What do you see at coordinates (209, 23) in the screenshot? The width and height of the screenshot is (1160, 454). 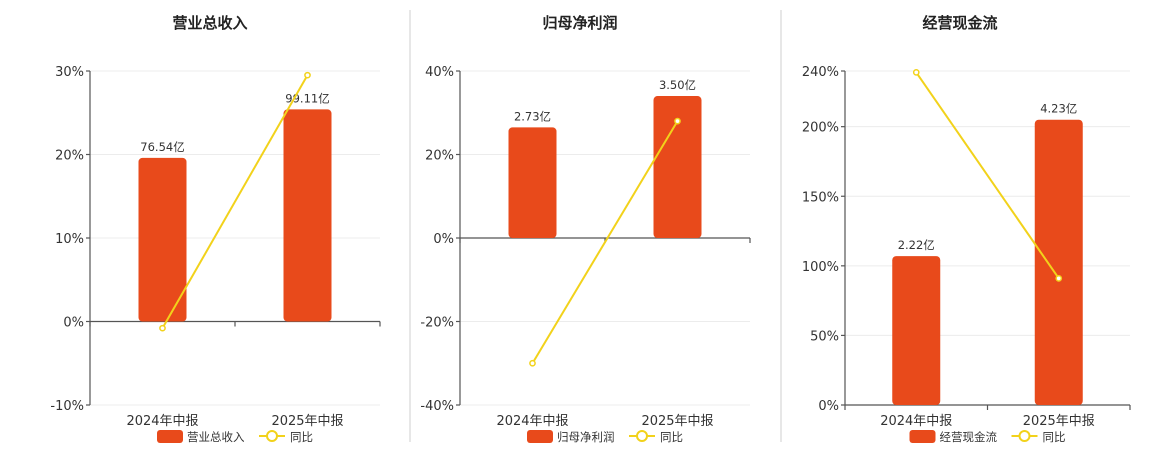 I see `chart-title: 营业总收入` at bounding box center [209, 23].